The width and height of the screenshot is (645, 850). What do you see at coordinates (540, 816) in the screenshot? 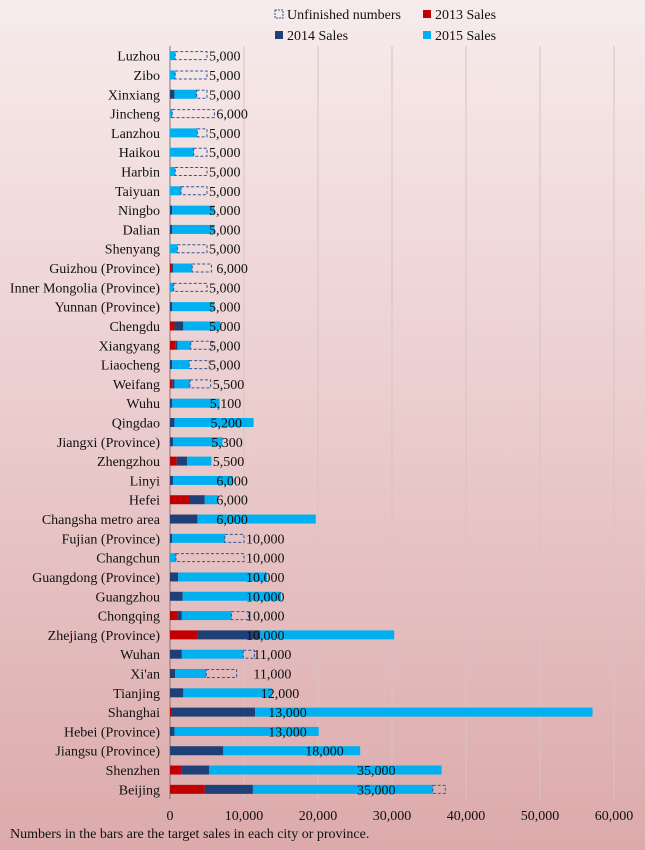
I see `x-tick-label: 50,000` at bounding box center [540, 816].